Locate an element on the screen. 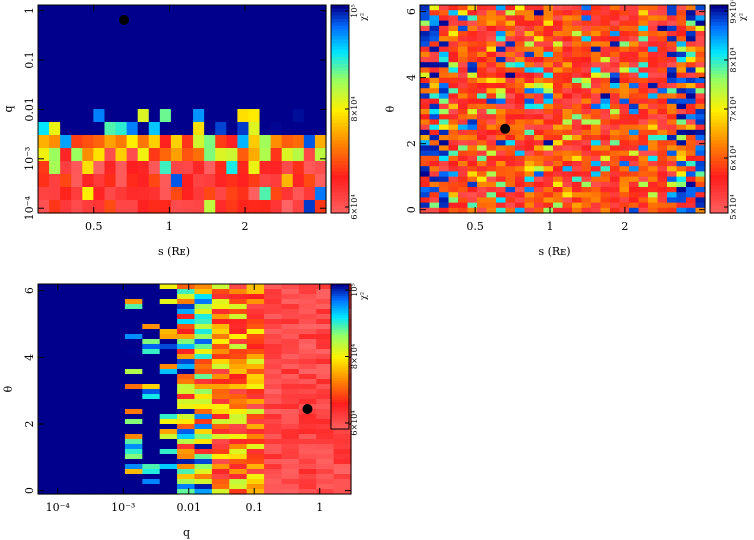 The image size is (754, 540). x-tick-label: 1 is located at coordinates (550, 226).